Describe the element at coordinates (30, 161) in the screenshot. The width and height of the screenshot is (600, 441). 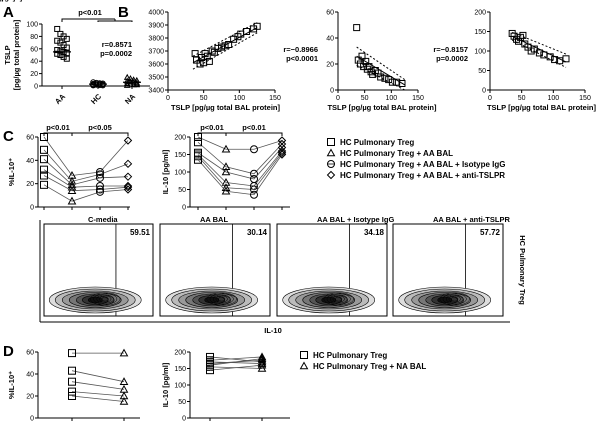
I see `c1-y-tick-label: 40` at that location.